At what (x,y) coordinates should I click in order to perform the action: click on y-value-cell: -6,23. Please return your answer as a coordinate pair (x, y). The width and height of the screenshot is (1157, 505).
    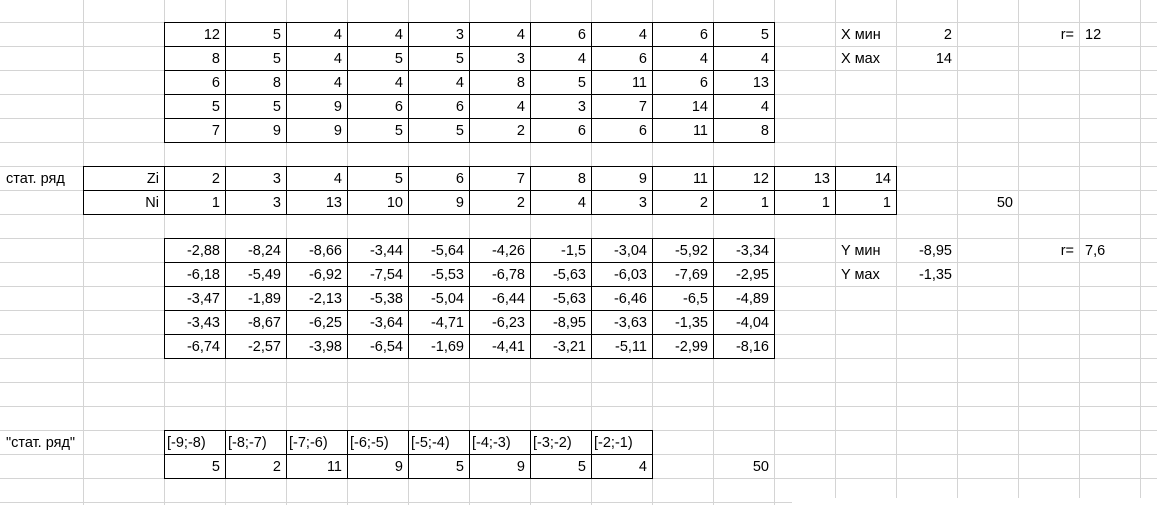
    Looking at the image, I should click on (508, 323).